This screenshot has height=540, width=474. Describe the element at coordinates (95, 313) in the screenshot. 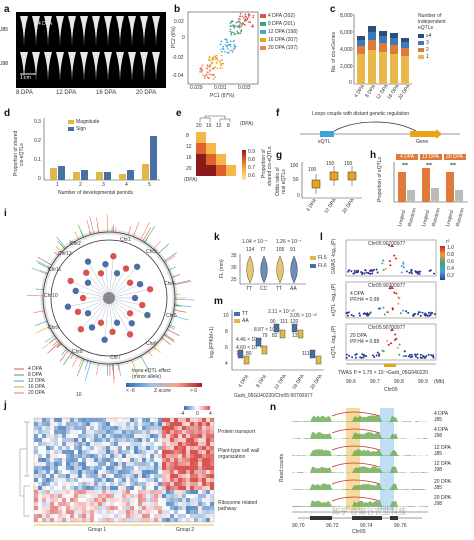

I see `i-edge` at that location.